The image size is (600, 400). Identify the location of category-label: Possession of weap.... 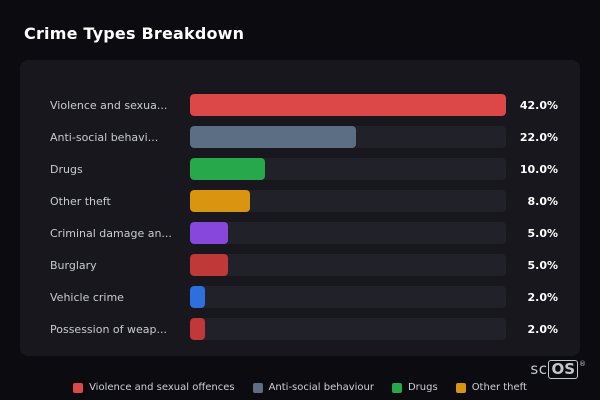
(108, 329).